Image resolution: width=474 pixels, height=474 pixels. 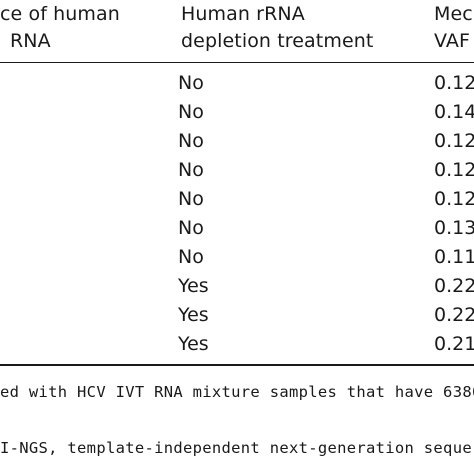 I want to click on header-col2-line2: depletion treatment, so click(x=277, y=41).